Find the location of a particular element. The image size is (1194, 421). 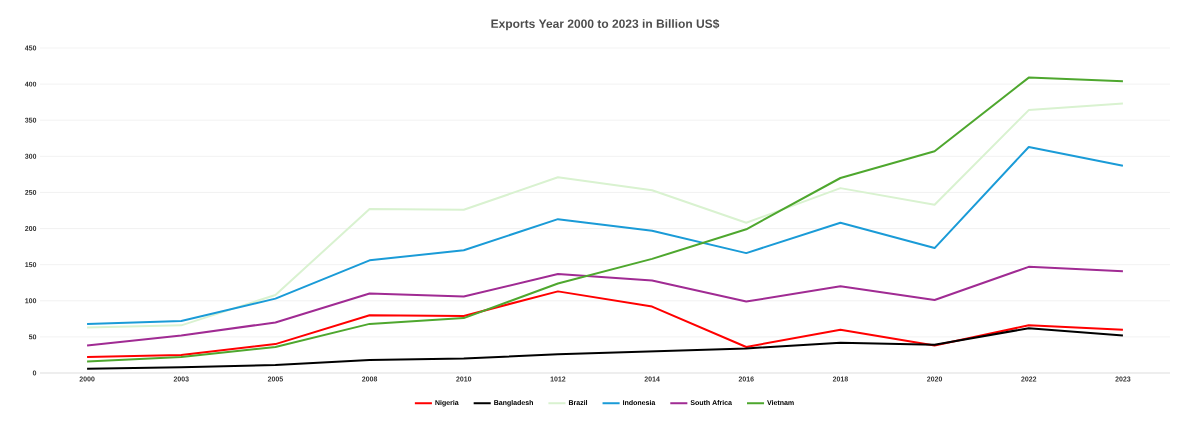

line-series is located at coordinates (605, 324).